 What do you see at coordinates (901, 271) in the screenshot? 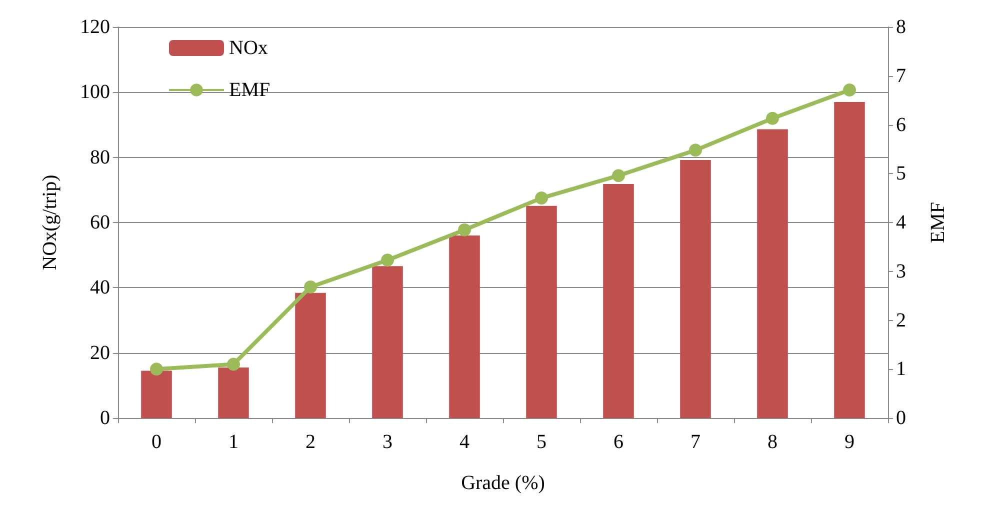
I see `y2-tick-label: 3` at bounding box center [901, 271].